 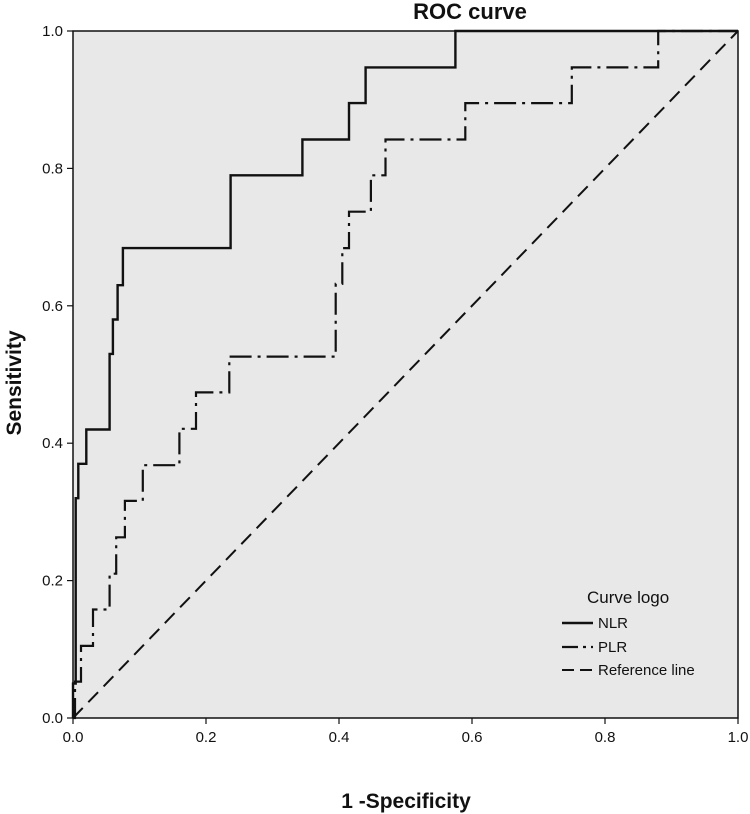 I want to click on legend-entry-label: PLR, so click(x=612, y=647).